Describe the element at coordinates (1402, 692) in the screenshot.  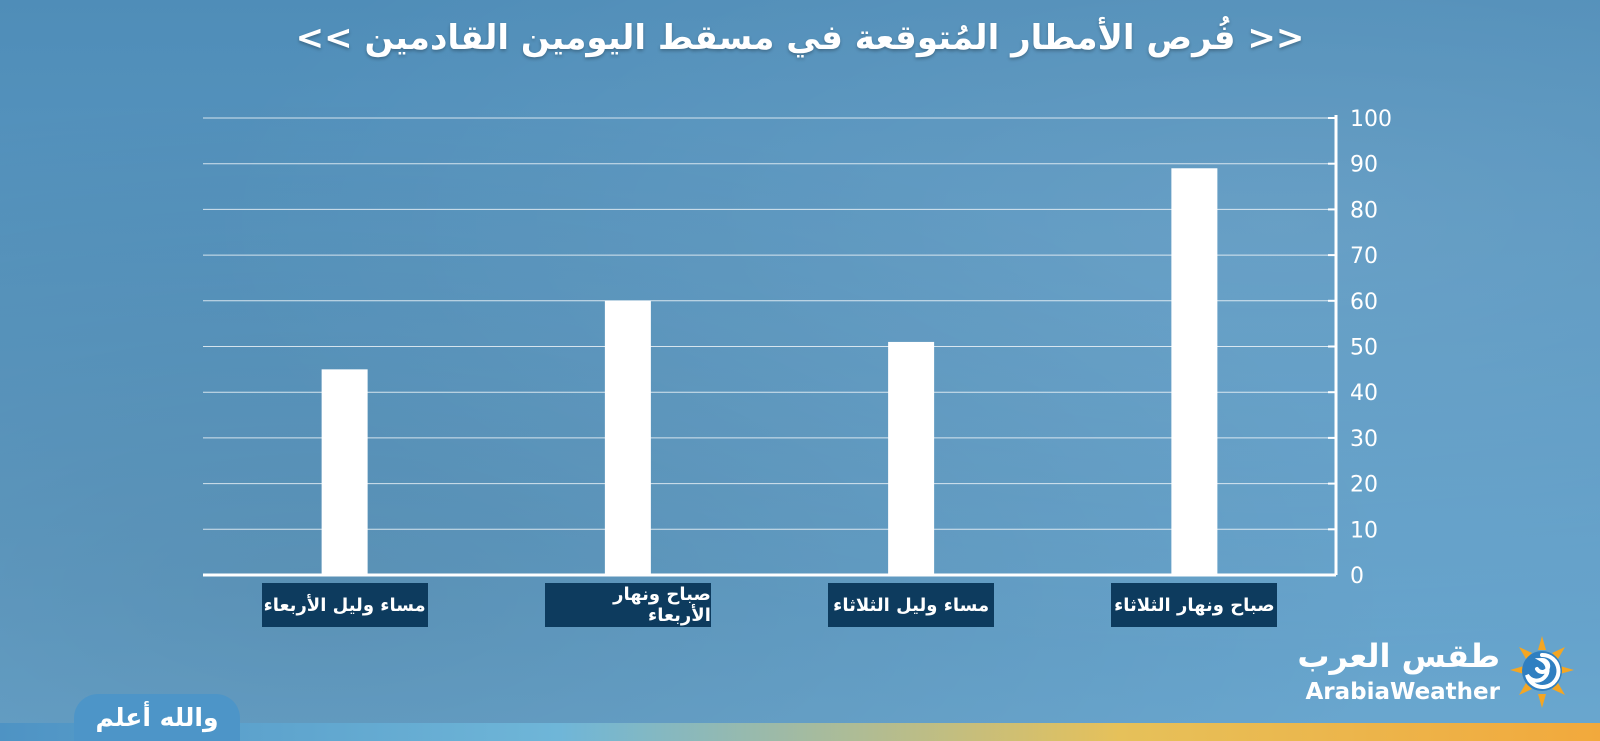
I see `logo-english-text: ArabiaWeather` at that location.